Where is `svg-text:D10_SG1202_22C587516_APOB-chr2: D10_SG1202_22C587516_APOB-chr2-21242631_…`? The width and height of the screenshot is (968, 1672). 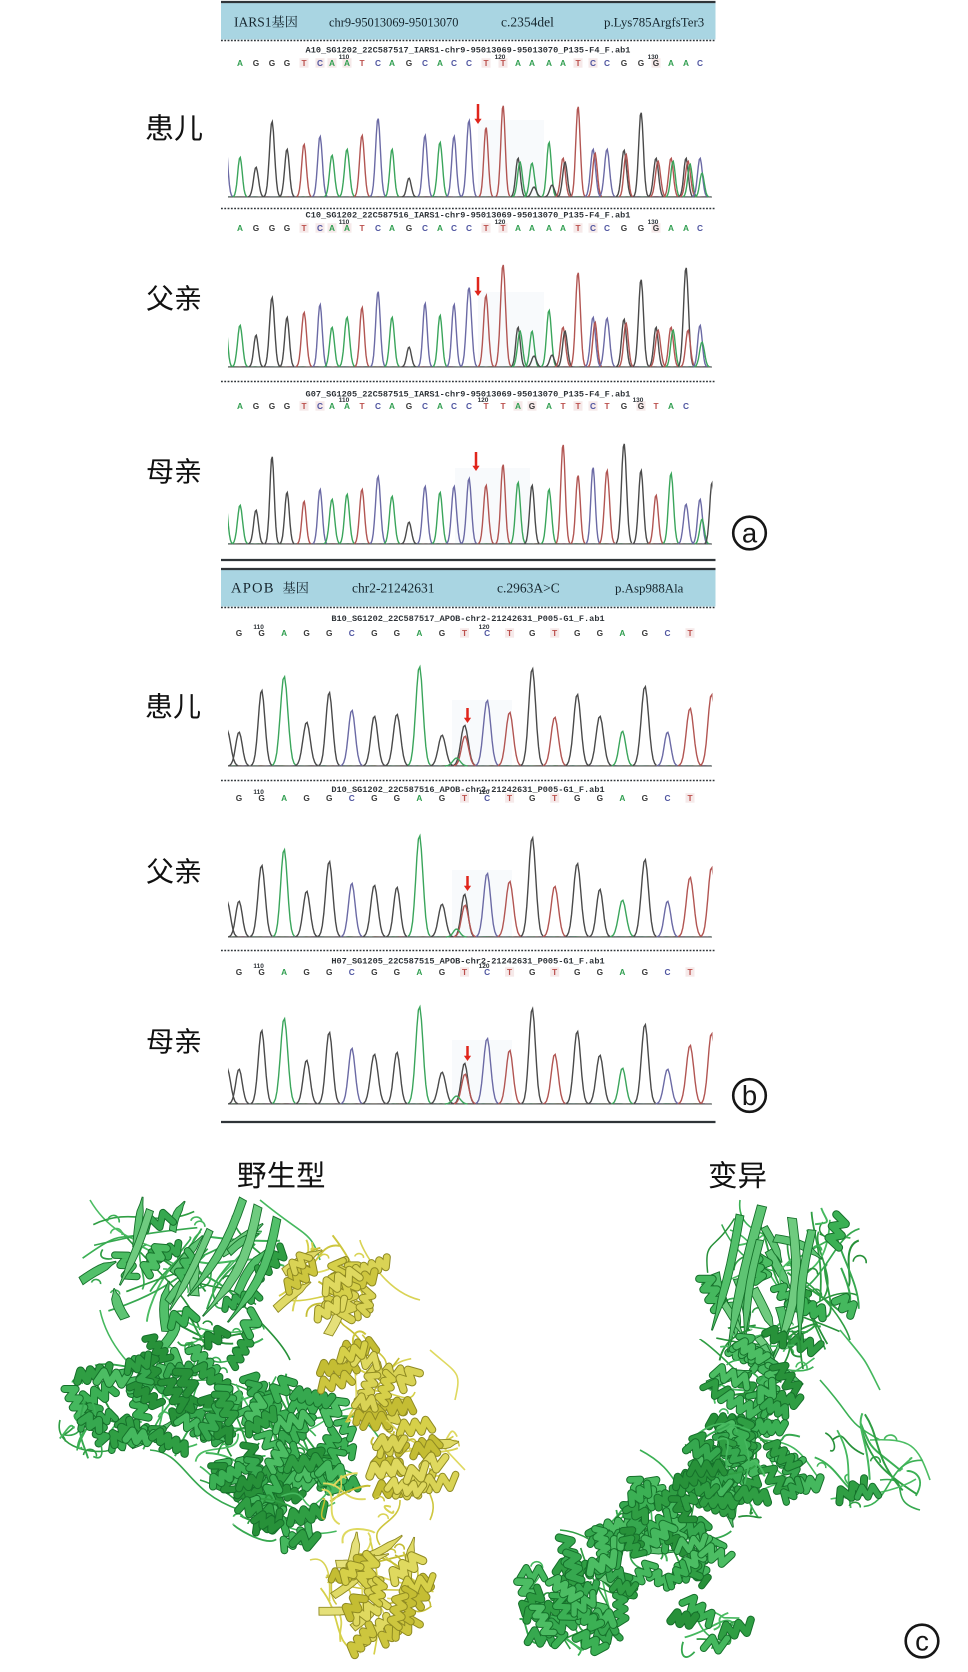 svg-text:D10_SG1202_22C587516_APOB-chr2: D10_SG1202_22C587516_APOB-chr2-21242631_… is located at coordinates (467, 790).